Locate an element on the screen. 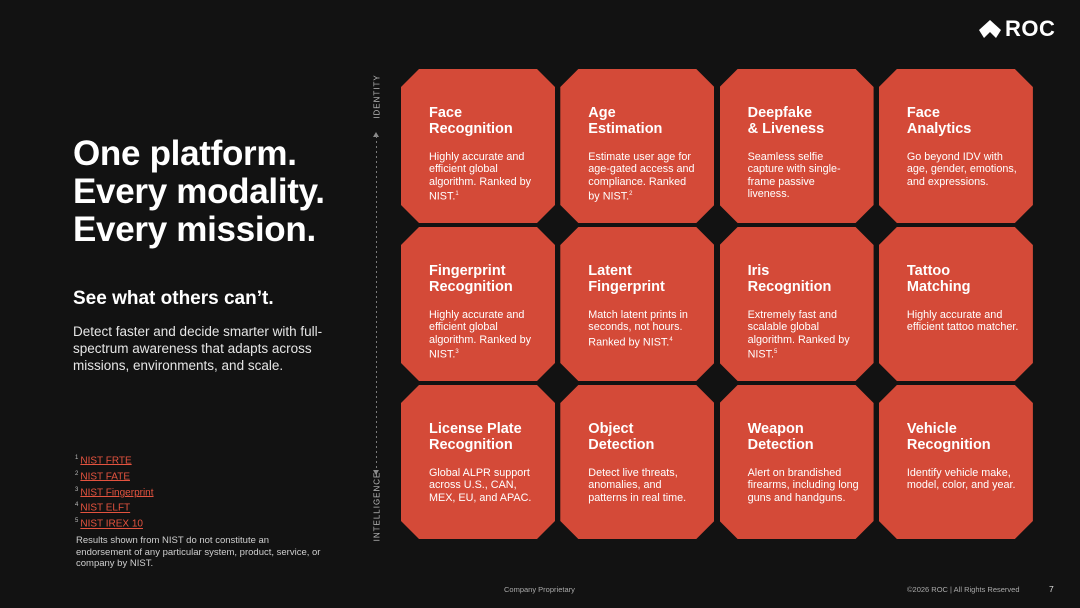 The height and width of the screenshot is (608, 1080). footnote-item: 2 NIST FATE is located at coordinates (114, 476).